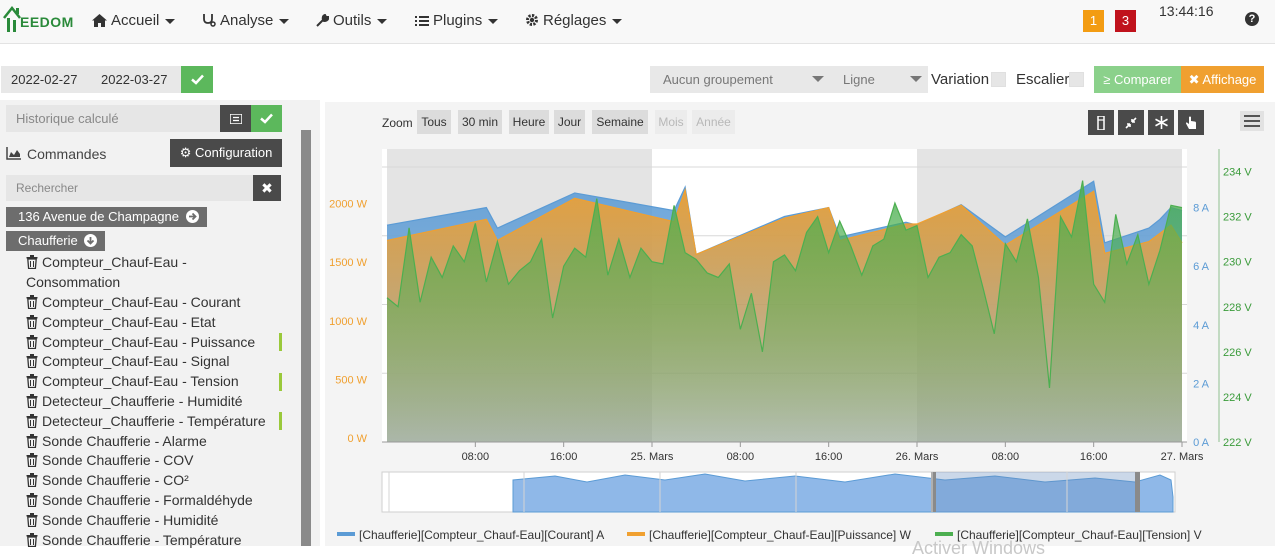  Describe the element at coordinates (233, 152) in the screenshot. I see `configuration-label: Configuration` at that location.